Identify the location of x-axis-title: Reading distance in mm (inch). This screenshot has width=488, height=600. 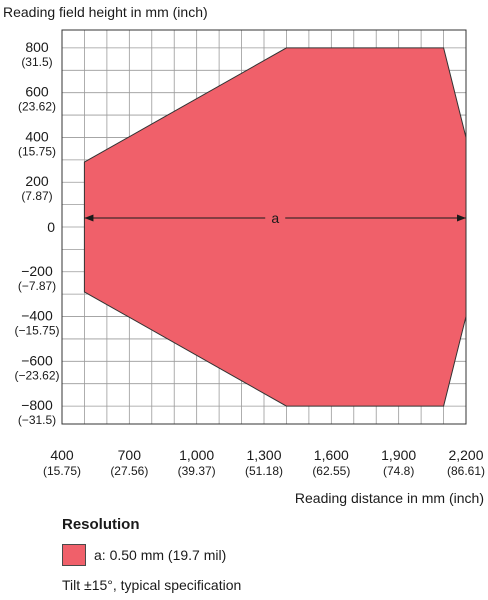
(389, 498).